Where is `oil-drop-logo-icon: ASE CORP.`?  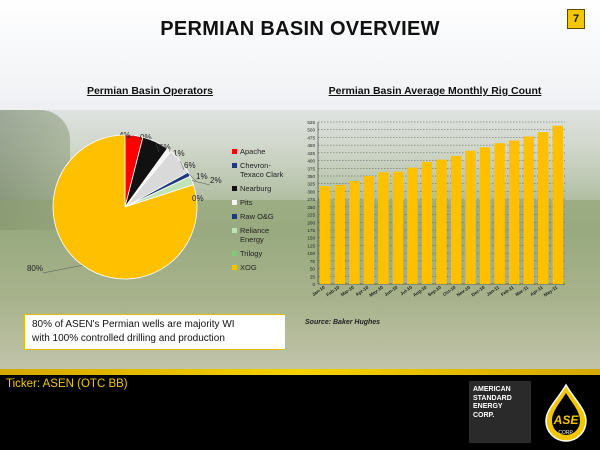
oil-drop-logo-icon: ASE CORP. is located at coordinates (566, 412).